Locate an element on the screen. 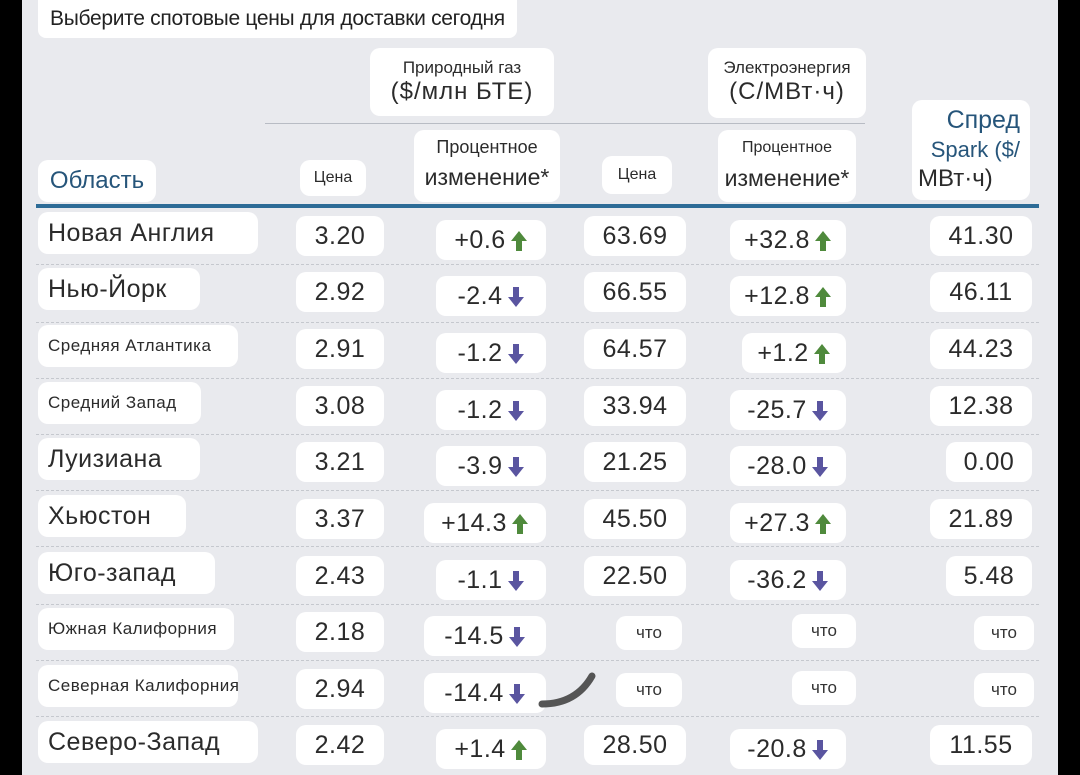 This screenshot has height=775, width=1080. power-change-cell: -28.0 is located at coordinates (788, 466).